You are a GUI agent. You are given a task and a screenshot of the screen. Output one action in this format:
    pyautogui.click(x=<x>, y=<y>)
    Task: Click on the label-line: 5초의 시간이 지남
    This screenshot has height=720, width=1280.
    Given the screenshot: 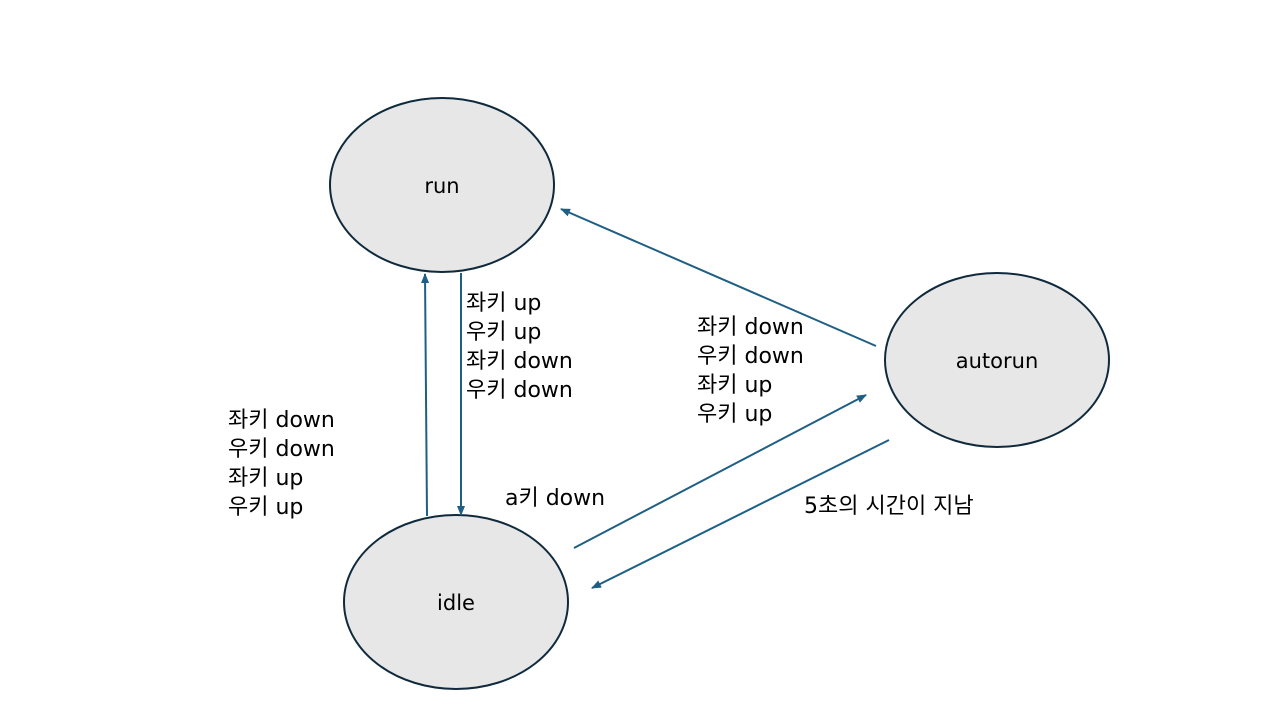 What is the action you would take?
    pyautogui.click(x=889, y=506)
    